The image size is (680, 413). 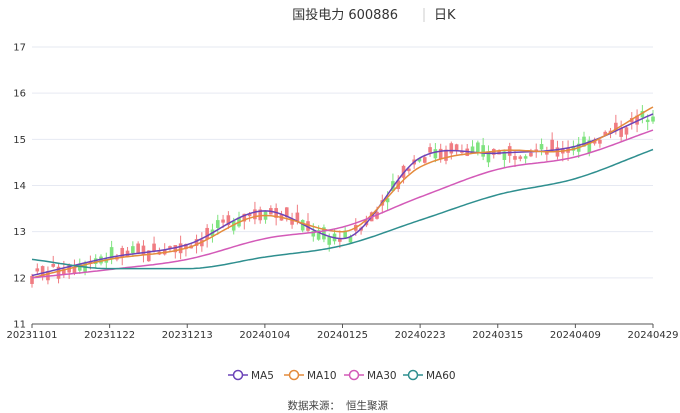 I want to click on legend-label-ma10: MA10, so click(x=322, y=376).